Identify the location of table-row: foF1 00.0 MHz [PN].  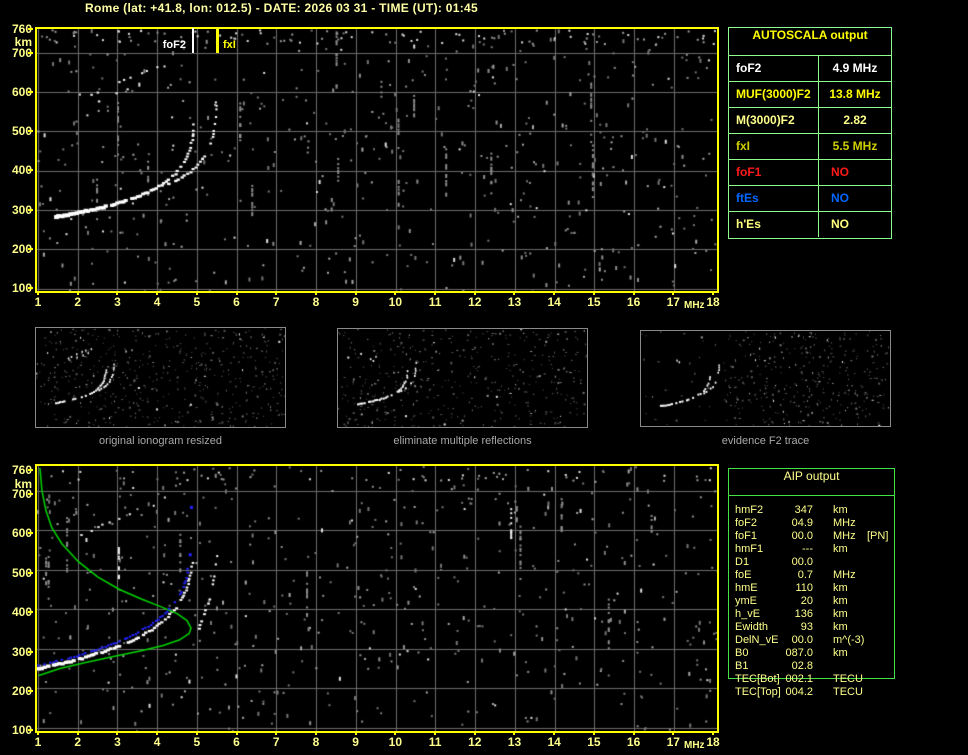
(811, 536).